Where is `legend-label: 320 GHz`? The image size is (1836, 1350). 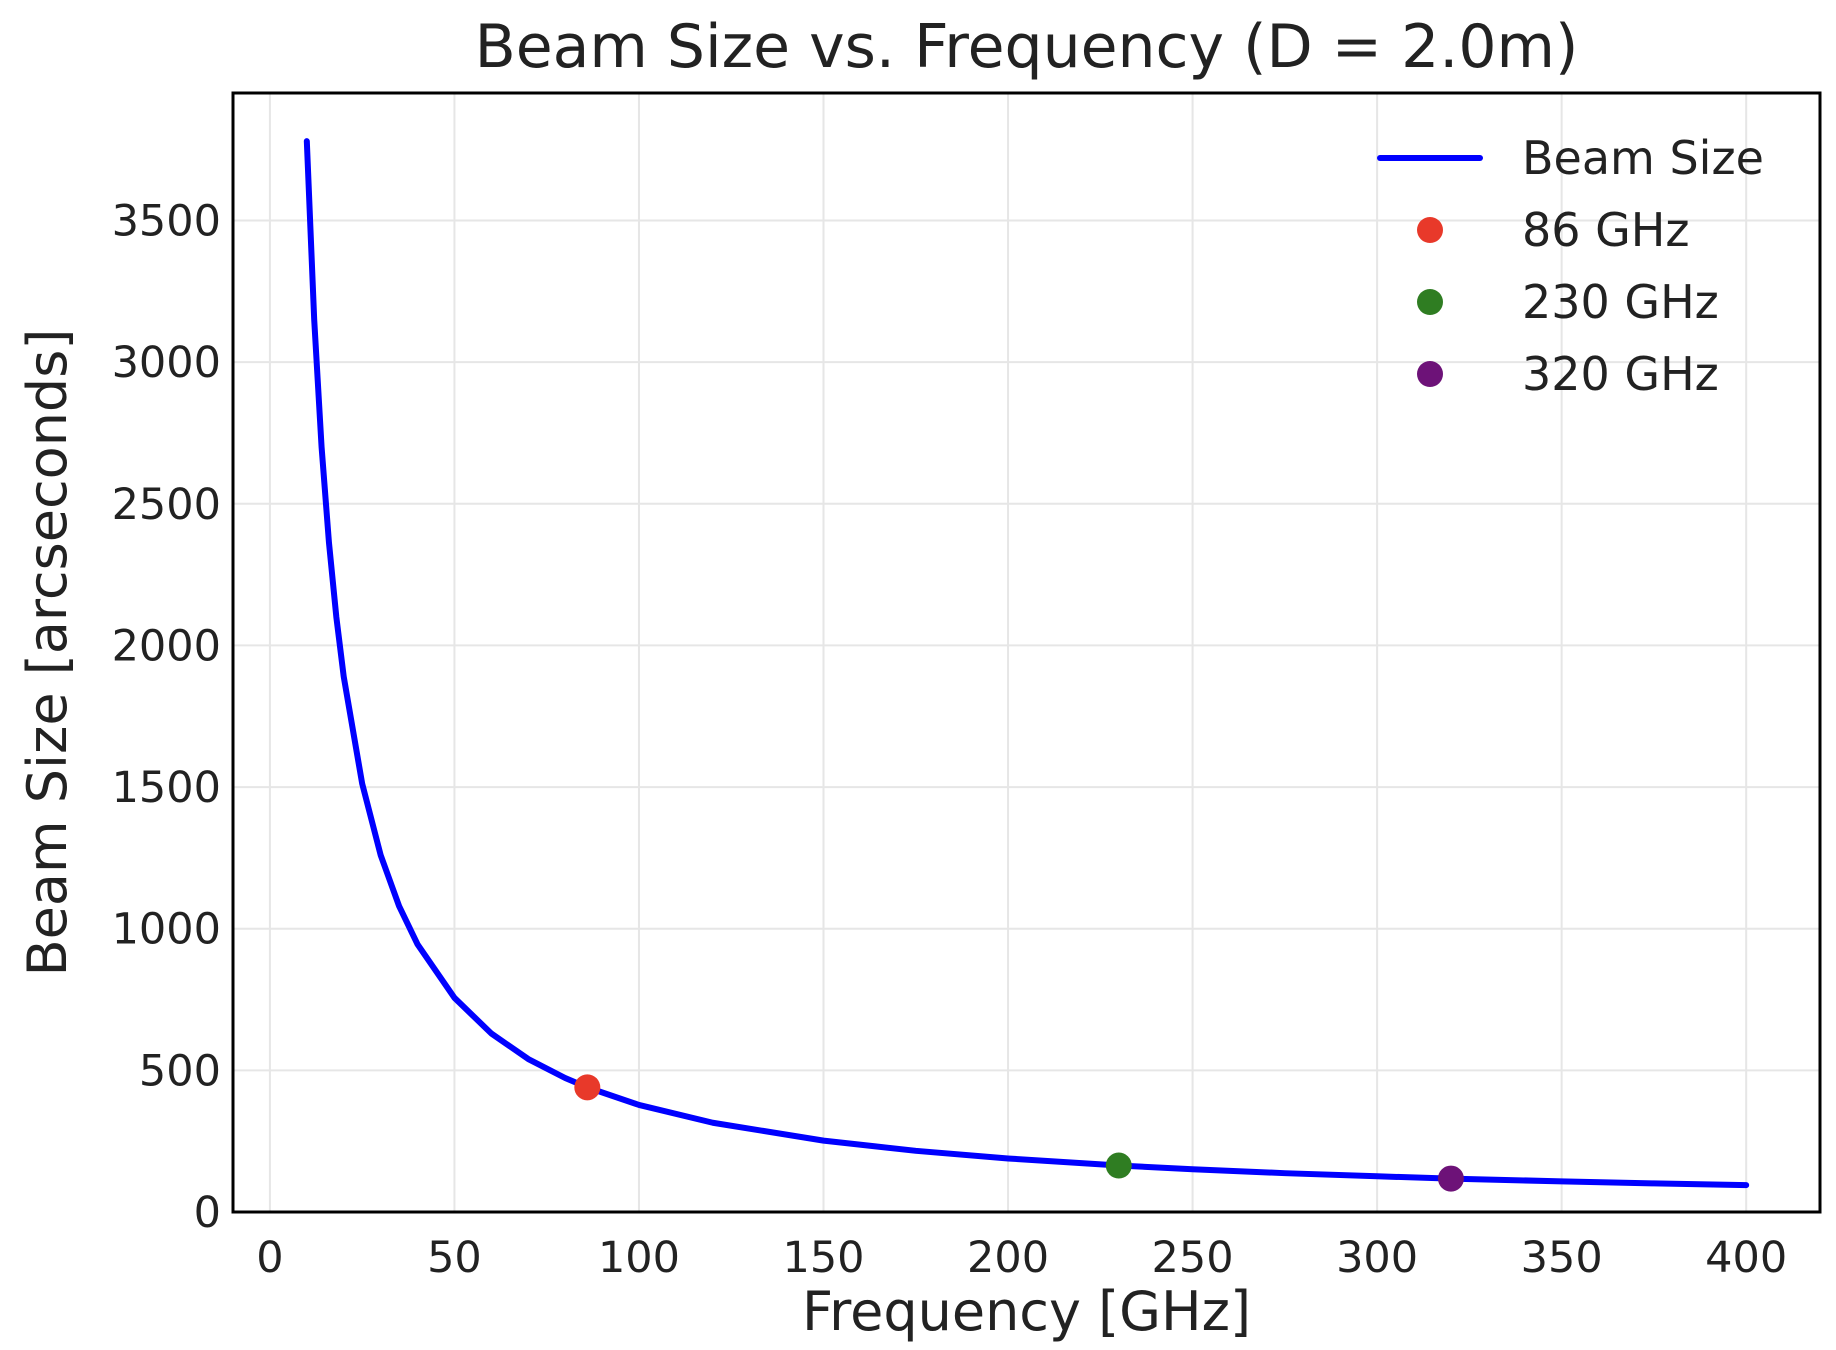
legend-label: 320 GHz is located at coordinates (1620, 374).